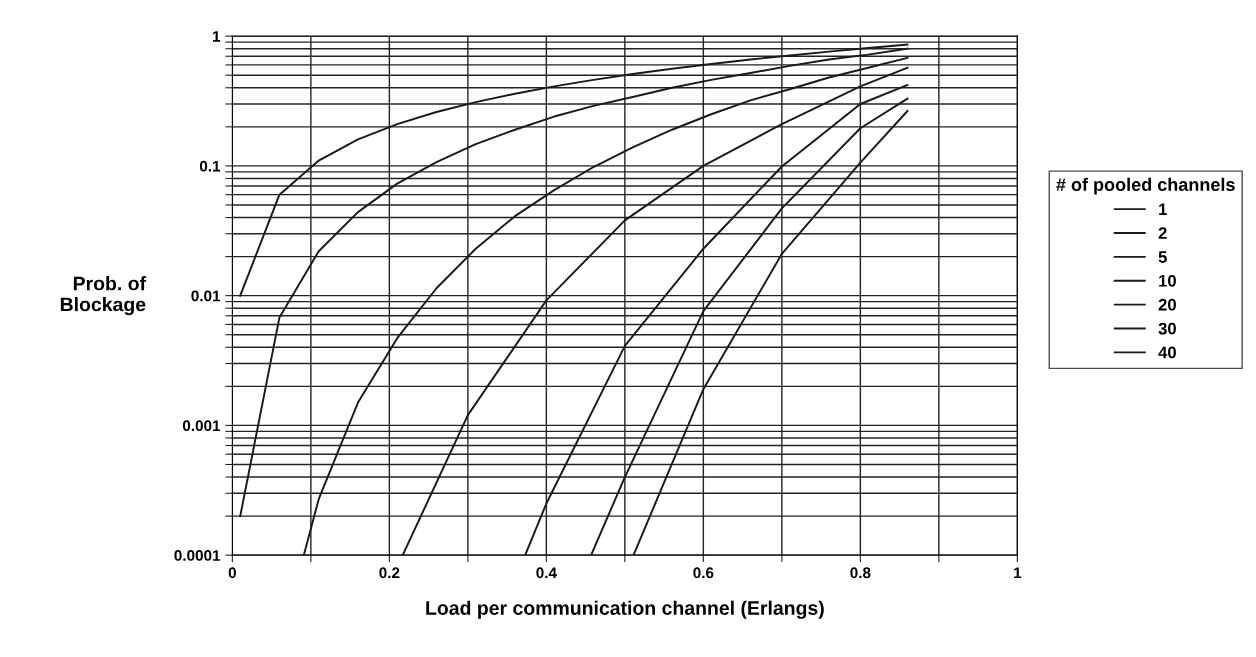 The height and width of the screenshot is (657, 1256). Describe the element at coordinates (1167, 328) in the screenshot. I see `legend-label: 30` at that location.